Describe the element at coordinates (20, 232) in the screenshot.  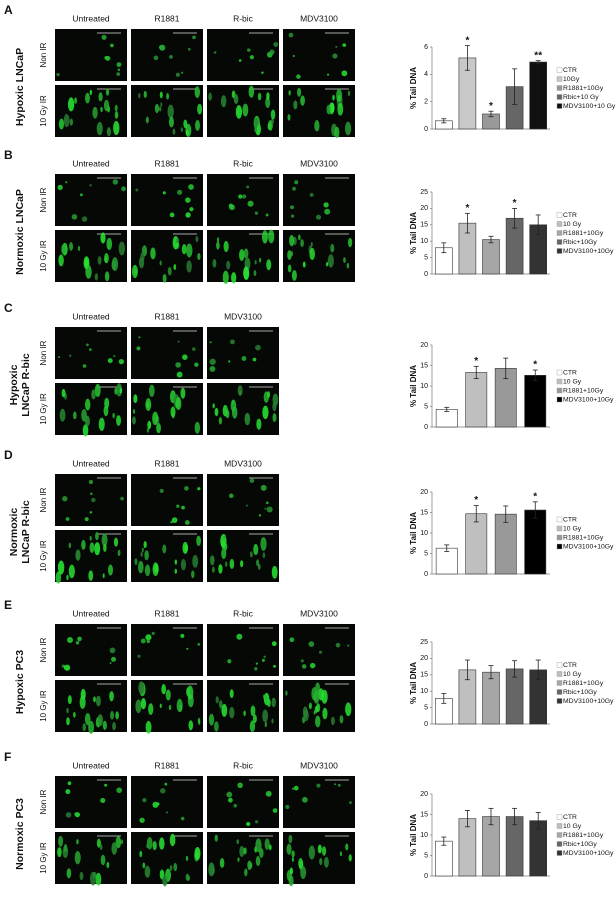
I see `panel-title: Normoxic LNCaP` at that location.